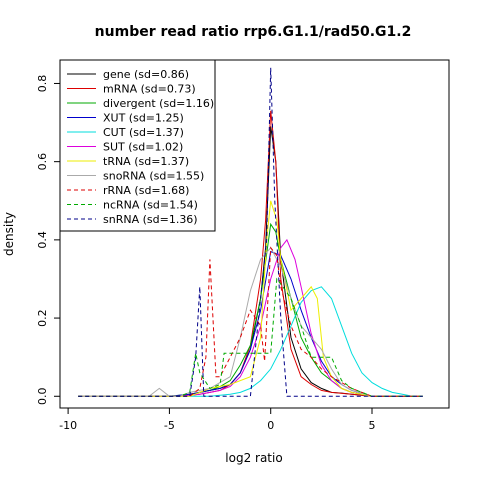  I want to click on legend-label-4: CUT (sd=1.37), so click(143, 132).